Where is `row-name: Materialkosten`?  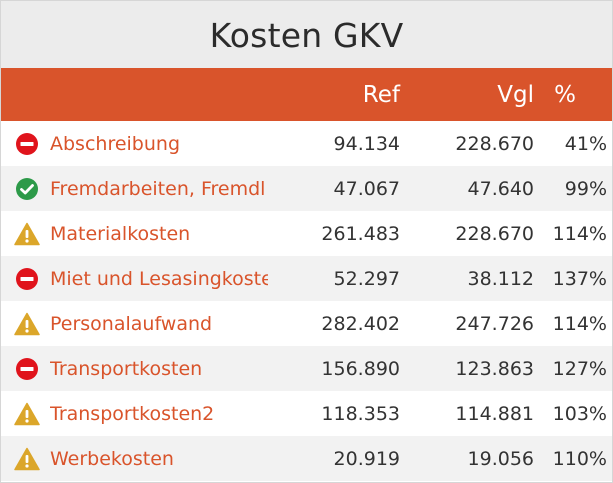 row-name: Materialkosten is located at coordinates (120, 233).